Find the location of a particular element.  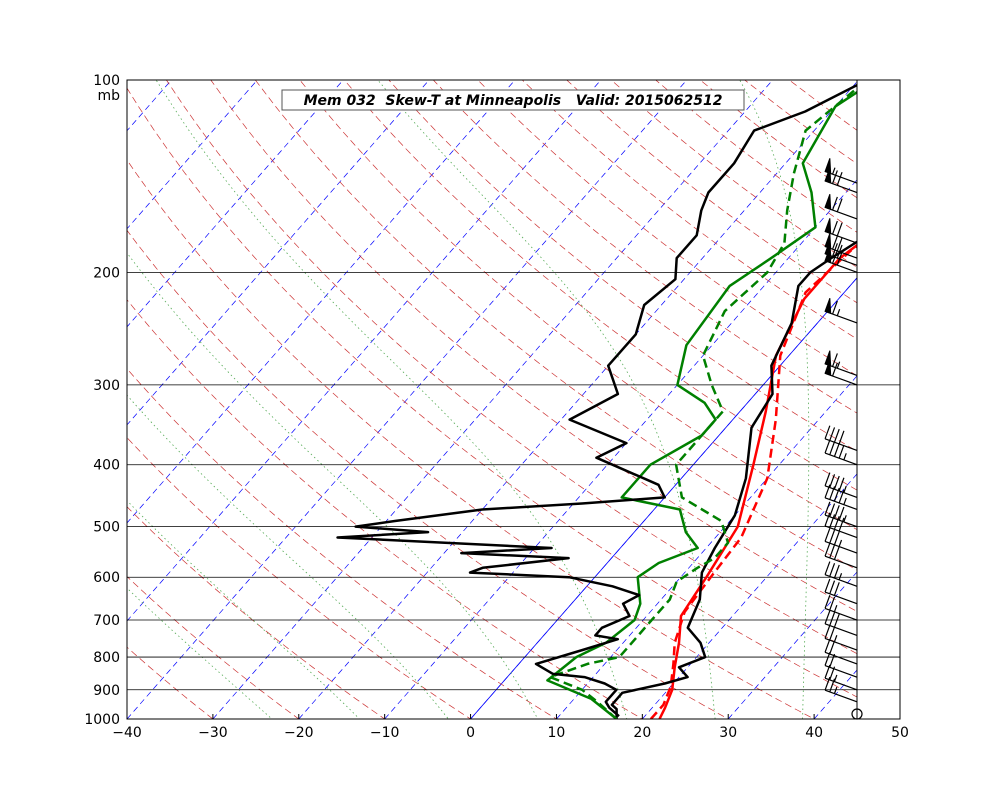

pressure-tick-label: 1000 is located at coordinates (102, 720).